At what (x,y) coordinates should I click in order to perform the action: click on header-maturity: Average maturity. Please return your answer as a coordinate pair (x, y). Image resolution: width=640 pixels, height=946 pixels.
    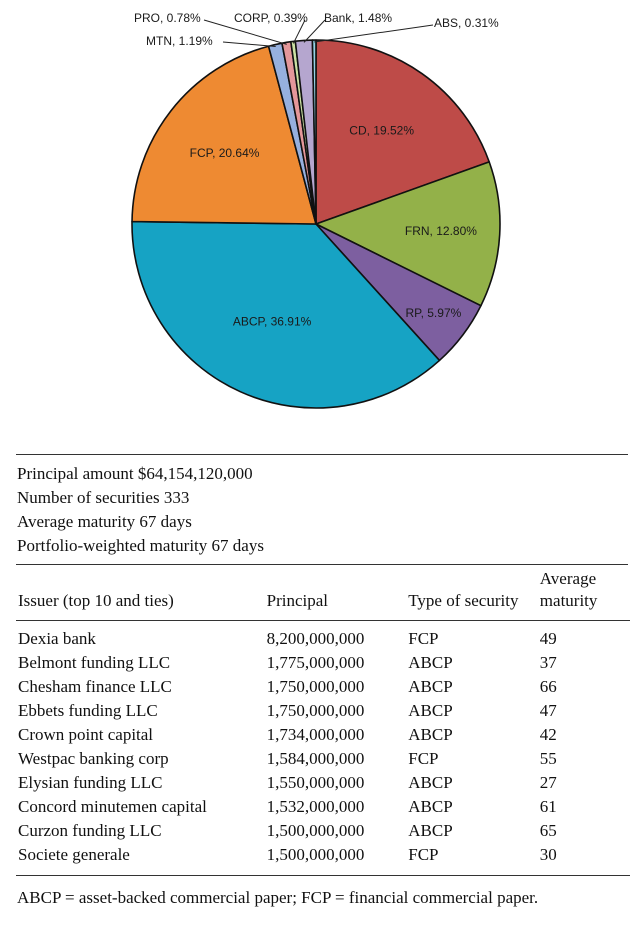
    Looking at the image, I should click on (584, 594).